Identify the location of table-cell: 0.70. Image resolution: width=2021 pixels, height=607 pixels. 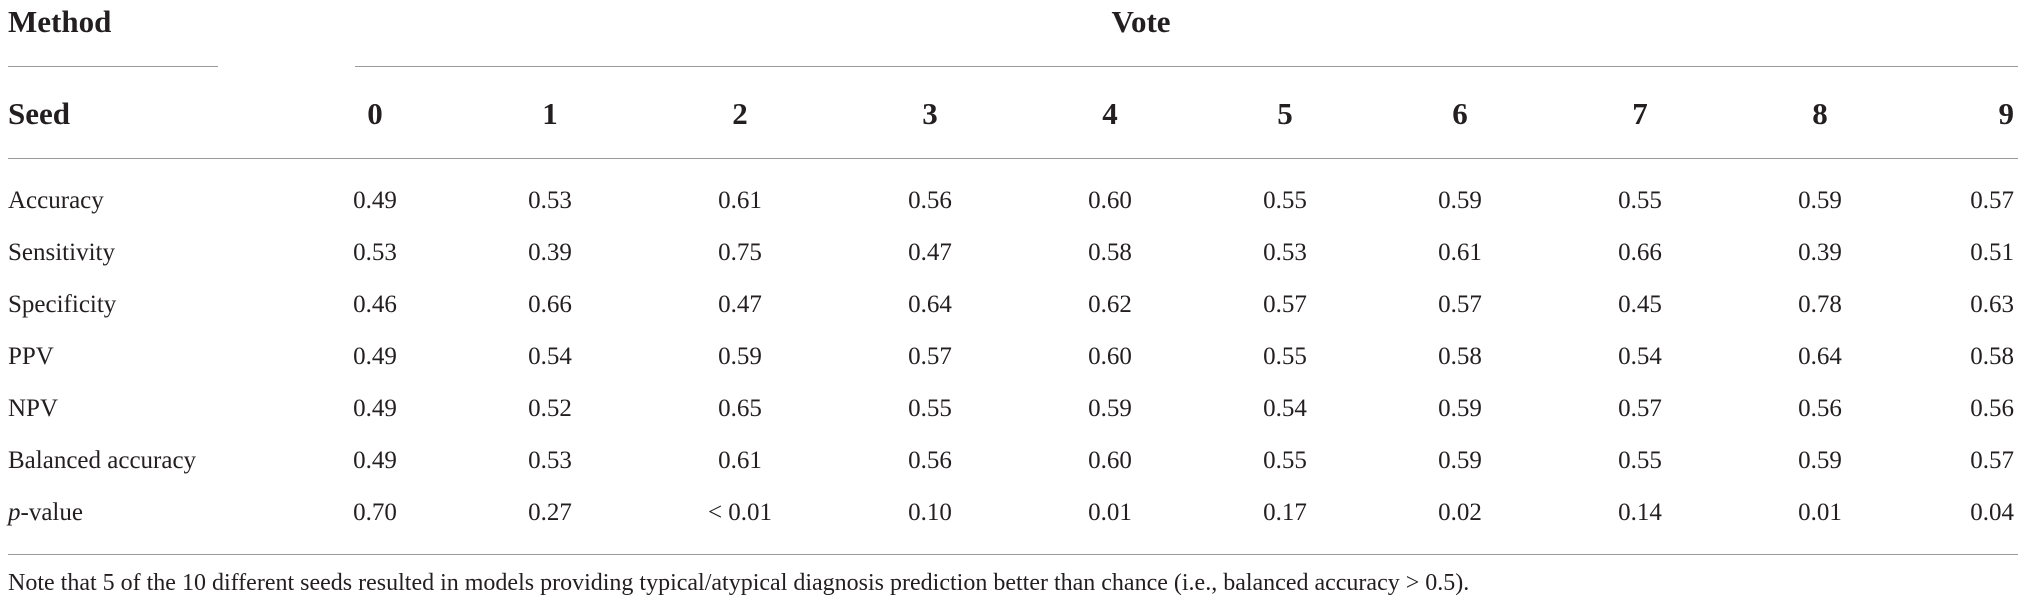
(375, 512).